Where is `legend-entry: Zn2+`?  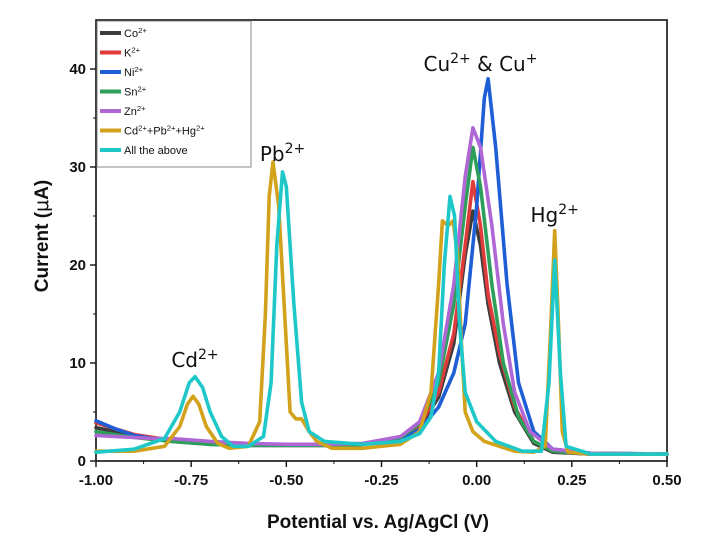 legend-entry: Zn2+ is located at coordinates (135, 111).